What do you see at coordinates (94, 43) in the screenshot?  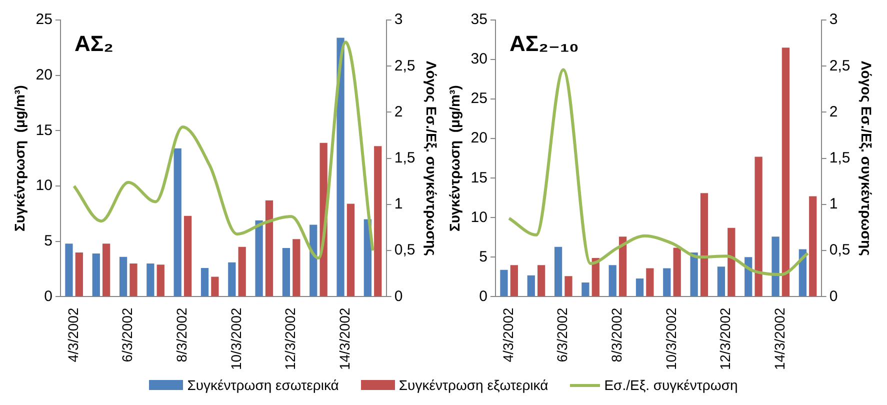 I see `annotation: ΑΣ₂` at bounding box center [94, 43].